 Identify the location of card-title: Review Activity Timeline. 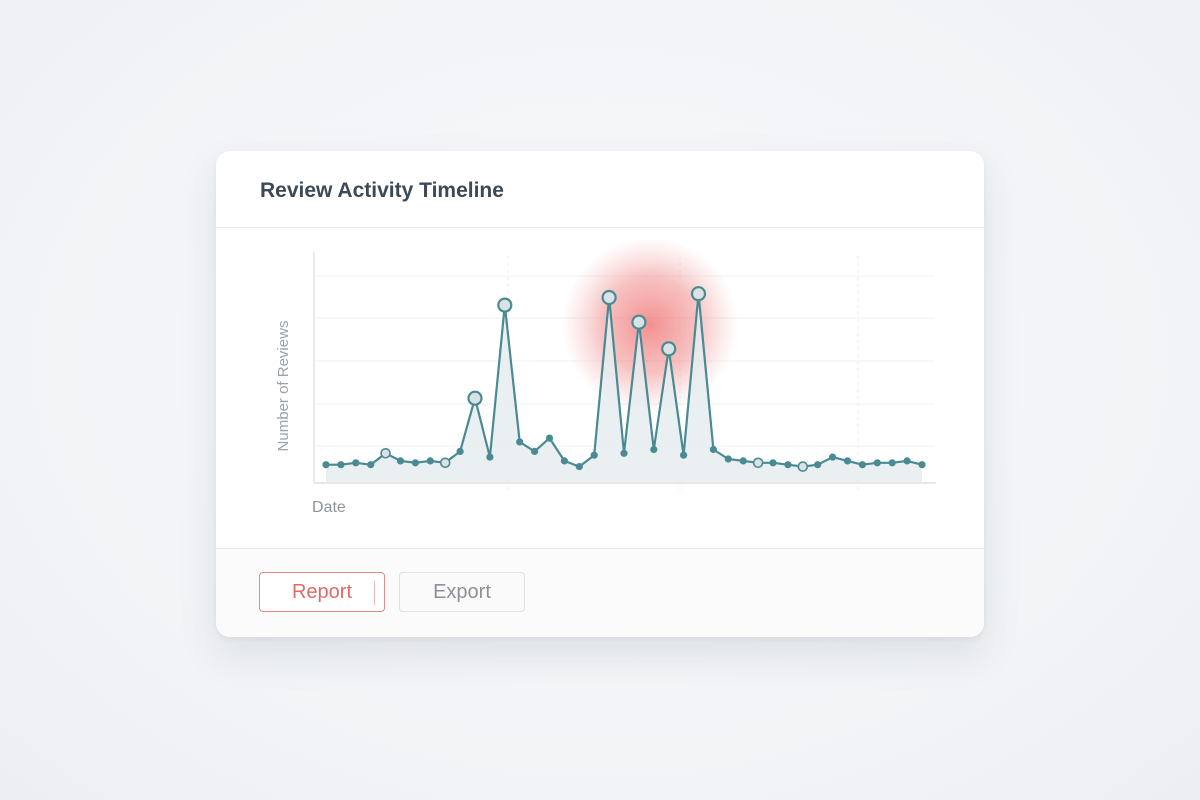
(382, 190).